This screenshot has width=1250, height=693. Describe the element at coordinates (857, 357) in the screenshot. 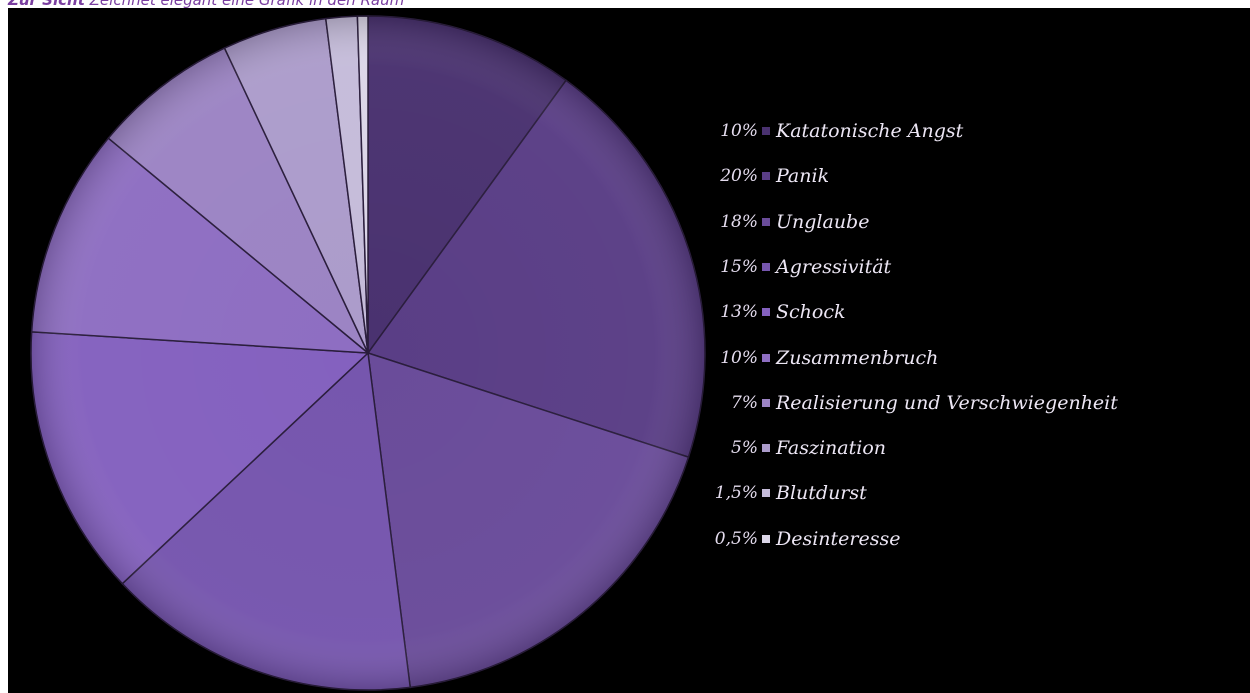

I see `legend-label: Zusammenbruch` at that location.